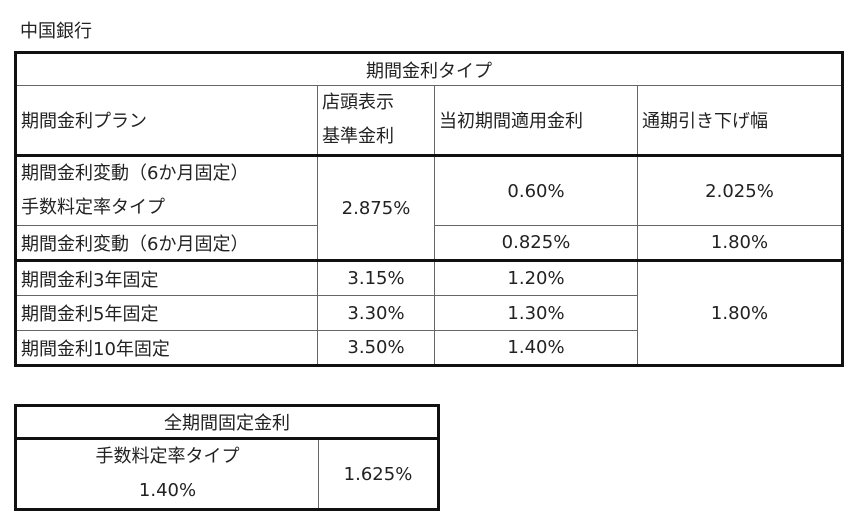 The width and height of the screenshot is (860, 526). I want to click on header-row: 期間金利プラン 店頭表示 基準金利 当初期間適用金利 通期引き下げ幅, so click(429, 121).